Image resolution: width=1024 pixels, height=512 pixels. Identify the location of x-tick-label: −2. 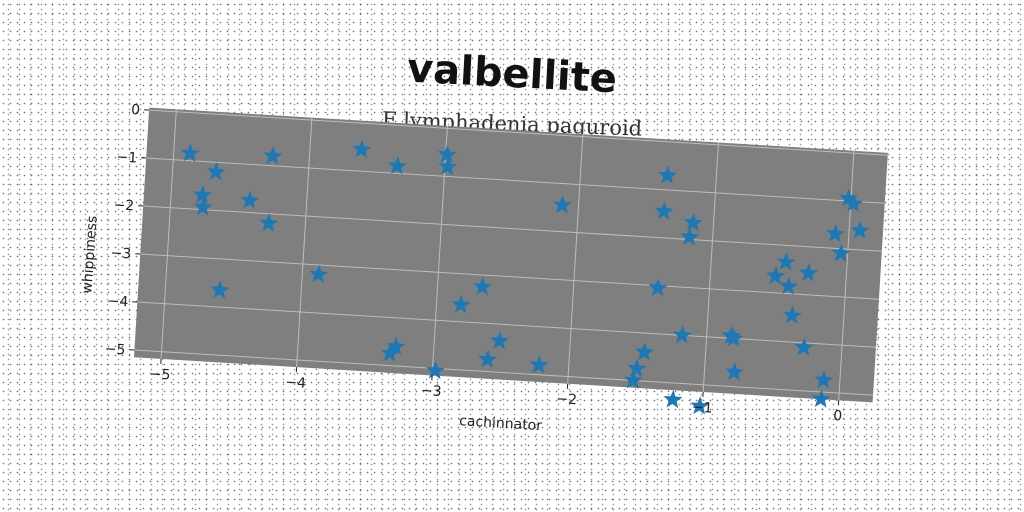
(567, 399).